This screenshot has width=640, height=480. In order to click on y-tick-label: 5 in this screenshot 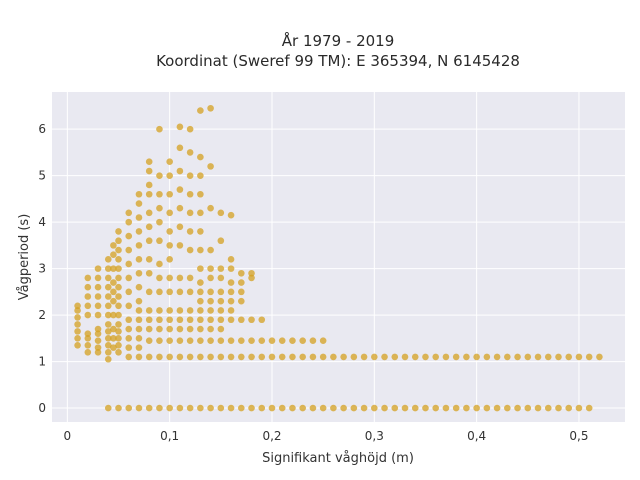, I will do `click(42, 176)`.